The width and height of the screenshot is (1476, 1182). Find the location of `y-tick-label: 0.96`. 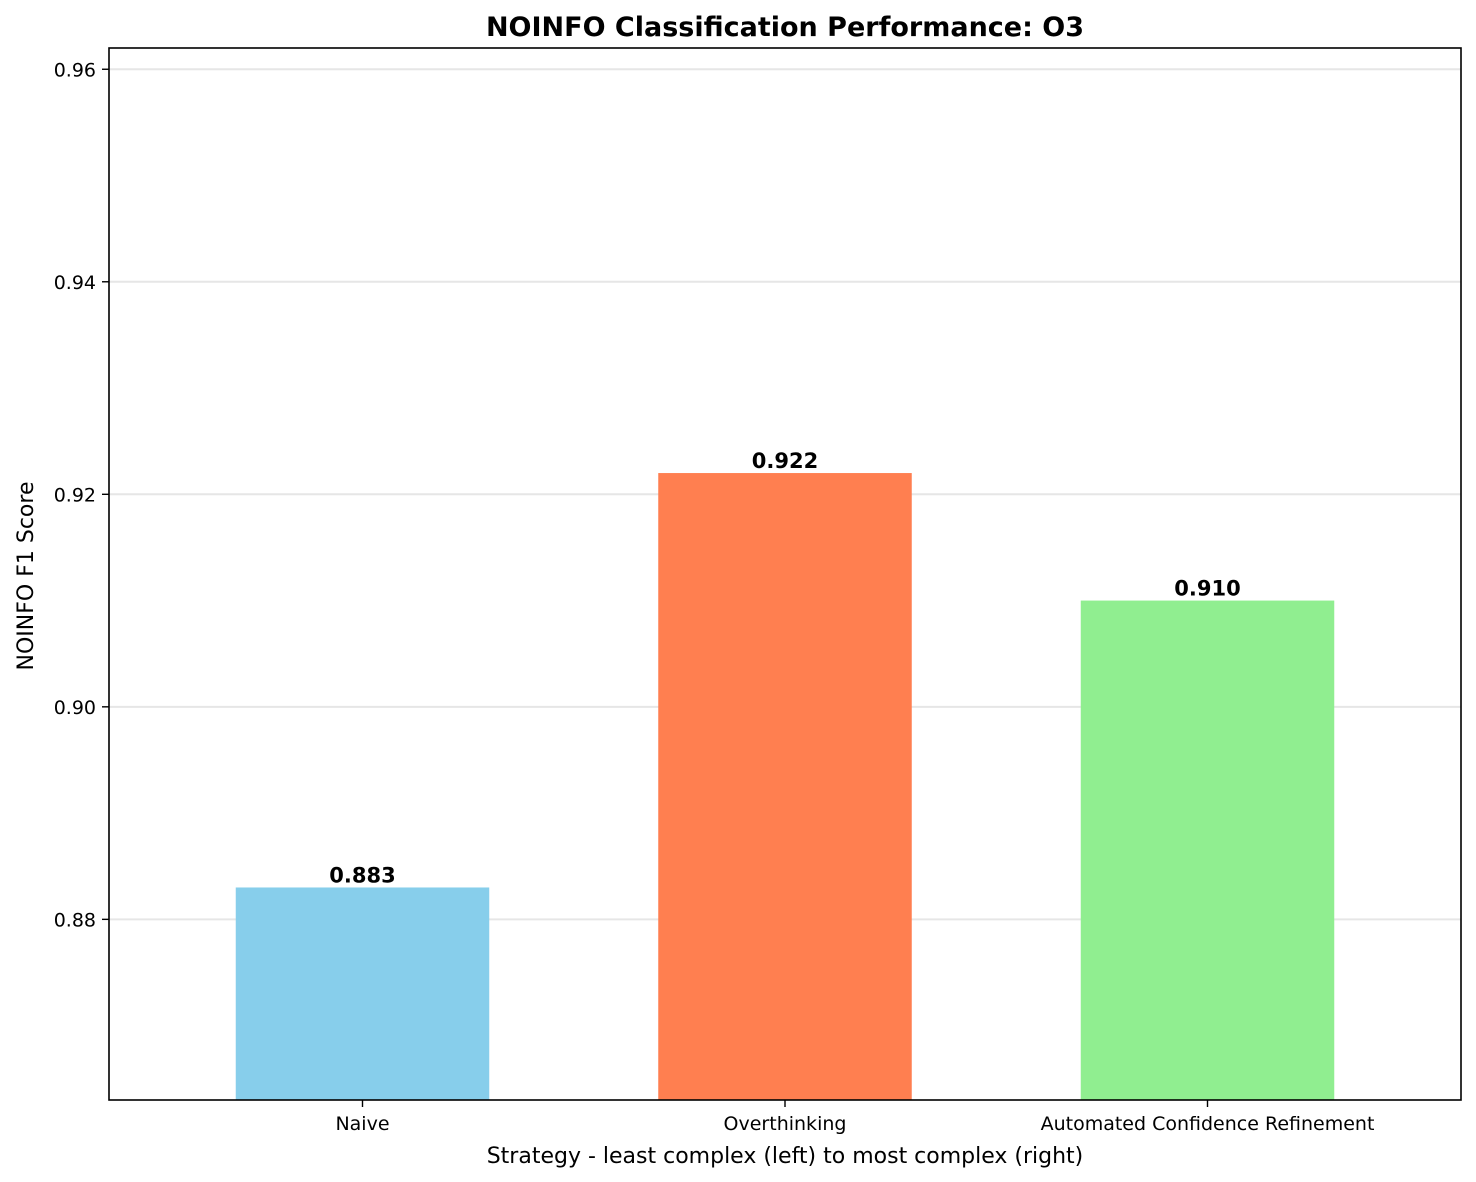

y-tick-label: 0.96 is located at coordinates (75, 70).